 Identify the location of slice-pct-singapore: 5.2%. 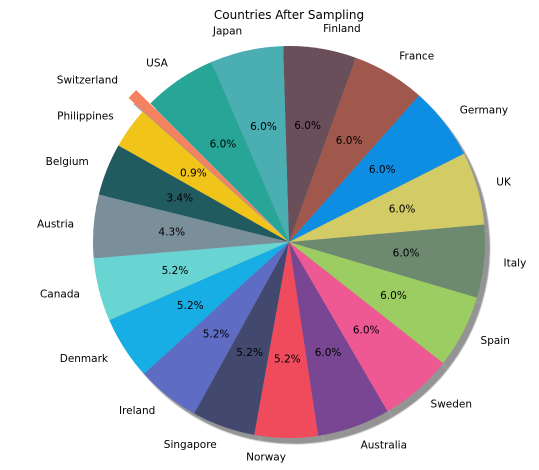
(249, 353).